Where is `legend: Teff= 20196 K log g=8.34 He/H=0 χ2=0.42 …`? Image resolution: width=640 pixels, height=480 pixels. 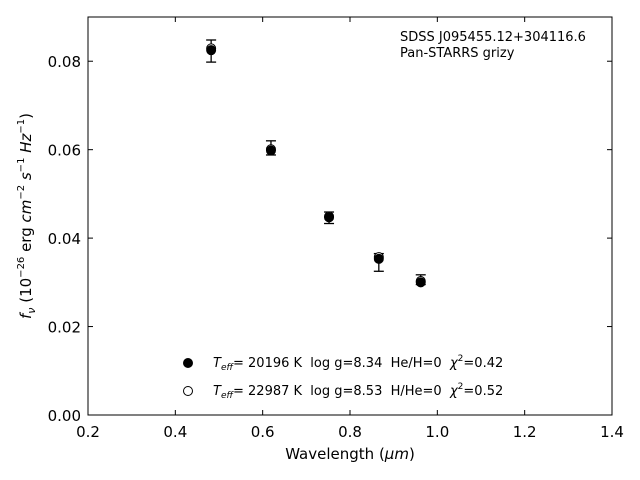
legend: Teff= 20196 K log g=8.34 He/H=0 χ2=0.42 … is located at coordinates (343, 377).